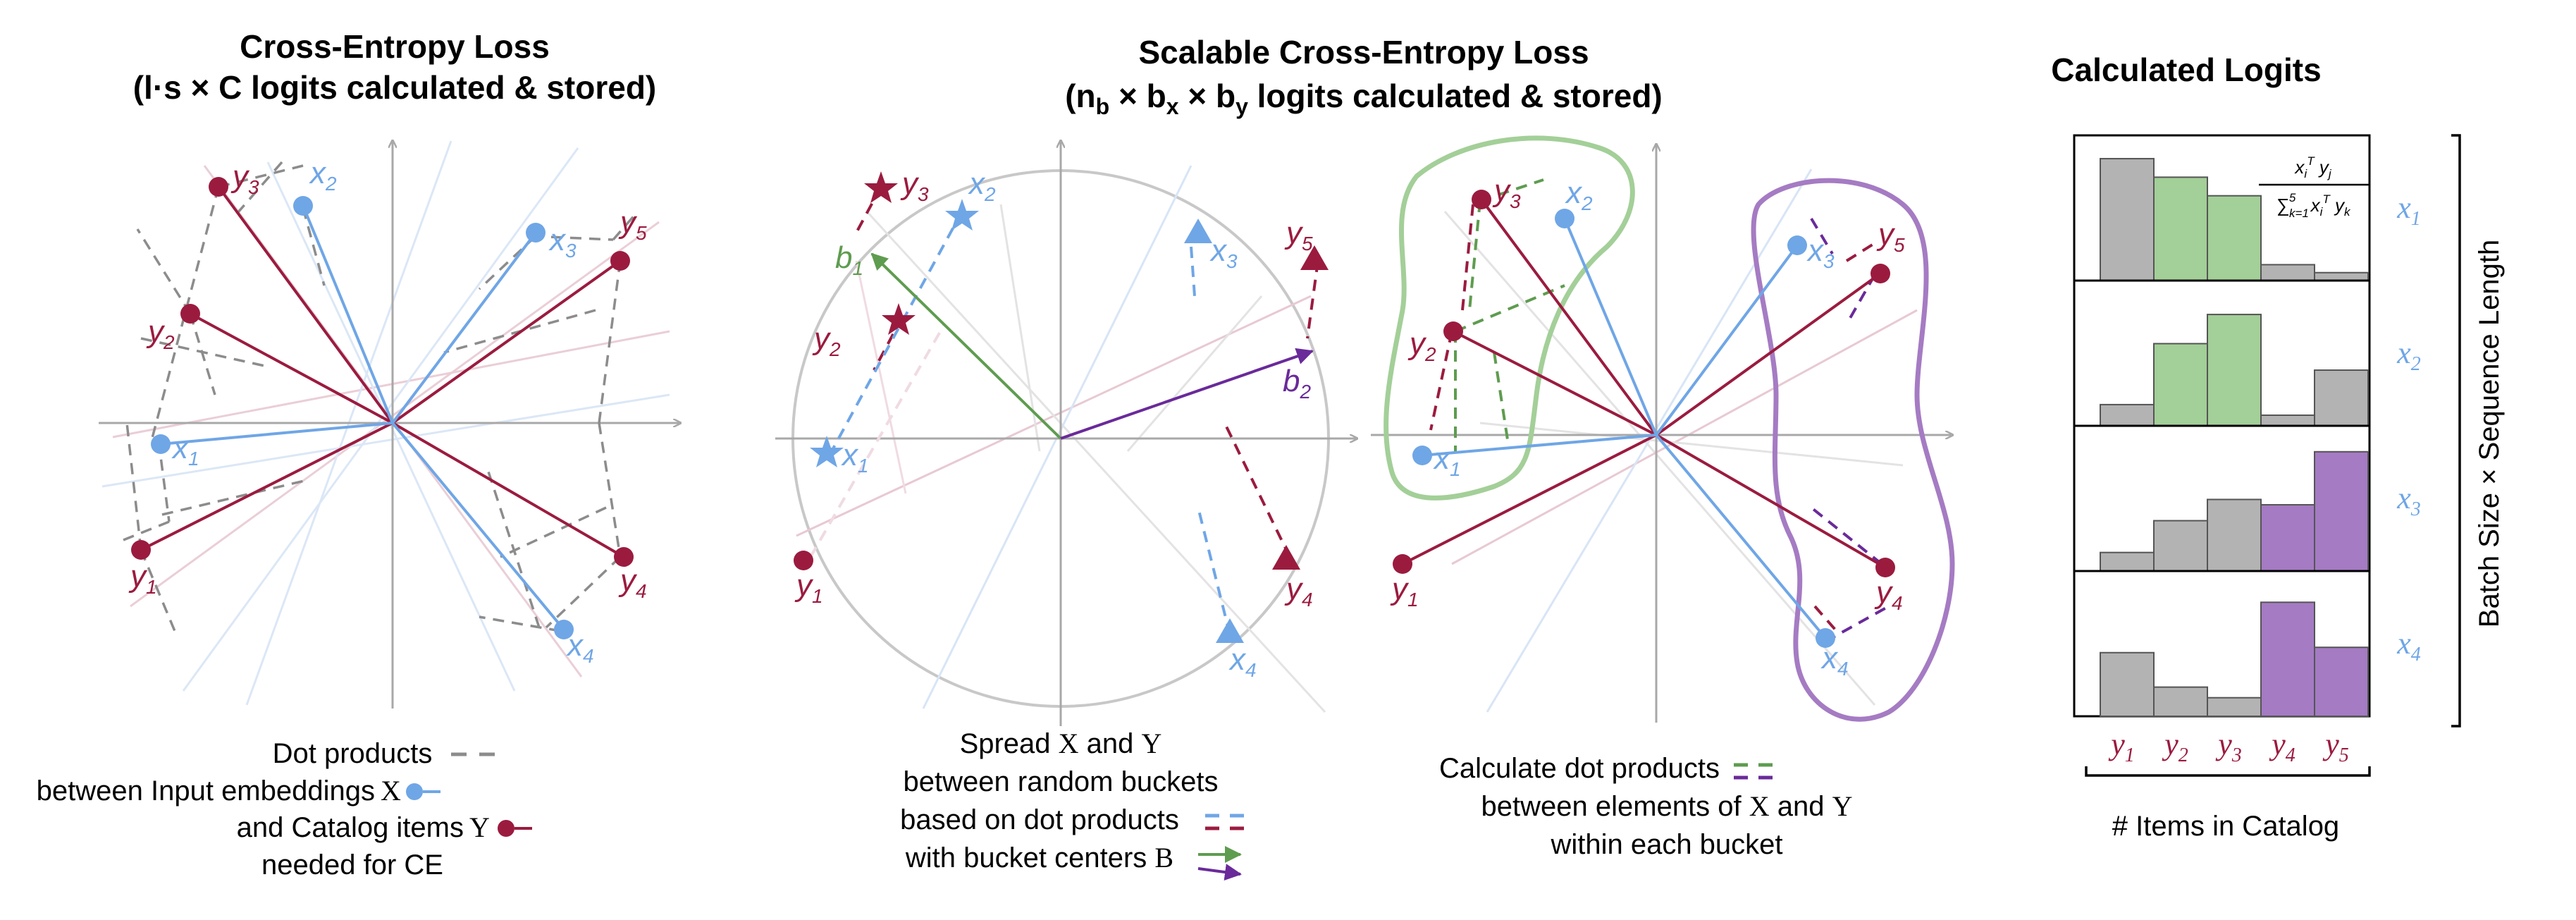 The height and width of the screenshot is (920, 2576). What do you see at coordinates (1624, 428) in the screenshot?
I see `panel3-input-vectors` at bounding box center [1624, 428].